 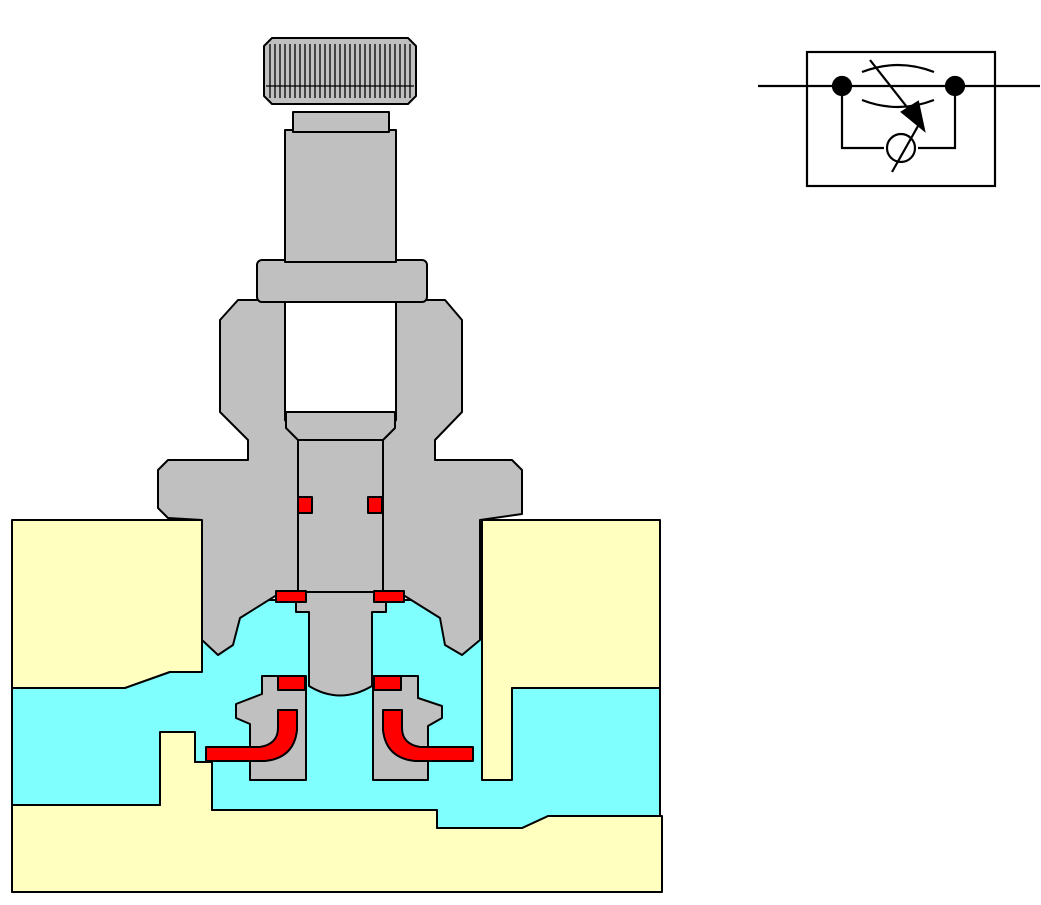 I want to click on bypass-line-right, so click(x=937, y=118).